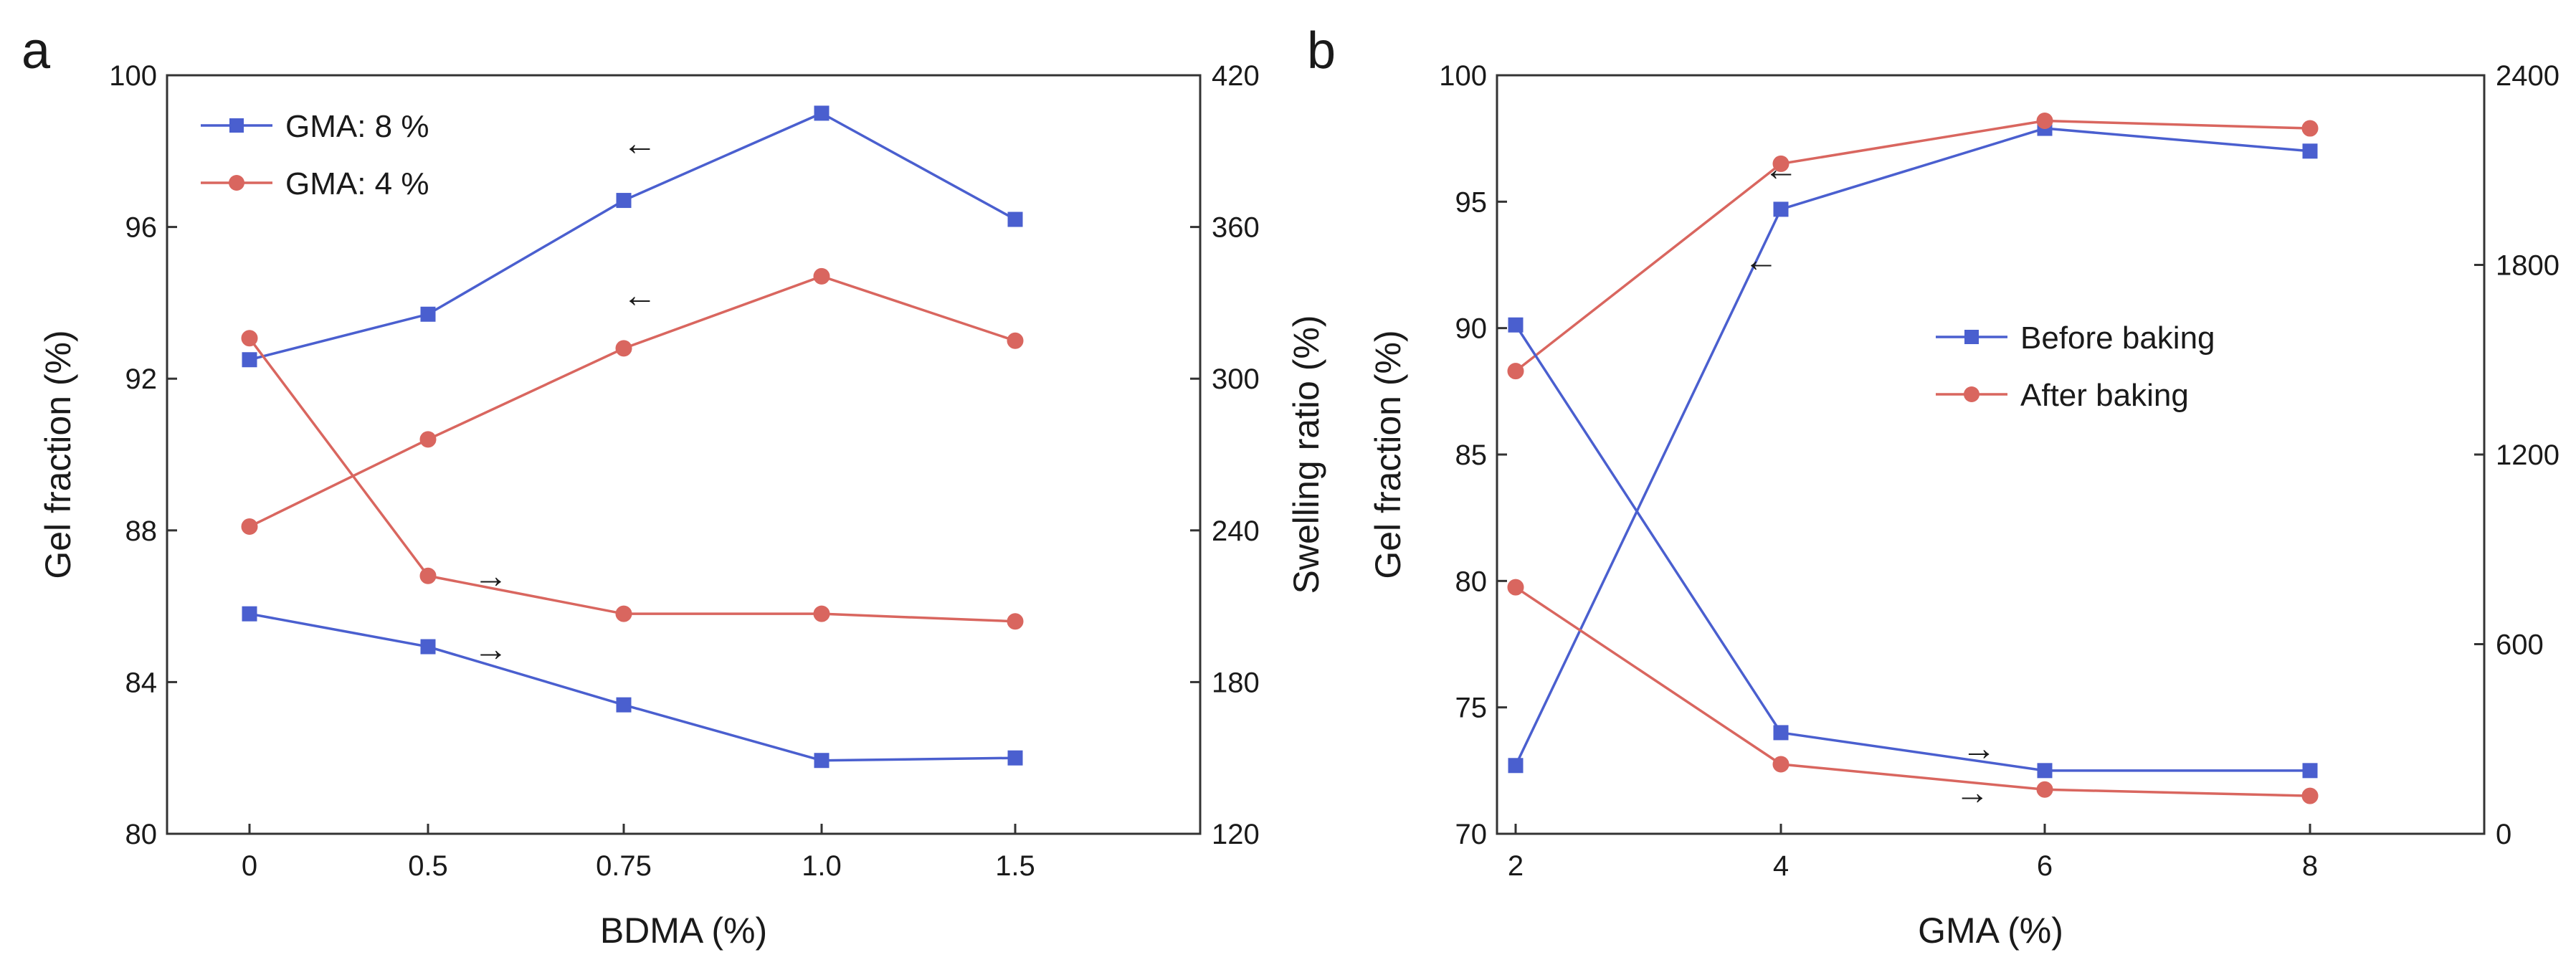 The image size is (2576, 970). What do you see at coordinates (141, 379) in the screenshot?
I see `y-tick-label: 92` at bounding box center [141, 379].